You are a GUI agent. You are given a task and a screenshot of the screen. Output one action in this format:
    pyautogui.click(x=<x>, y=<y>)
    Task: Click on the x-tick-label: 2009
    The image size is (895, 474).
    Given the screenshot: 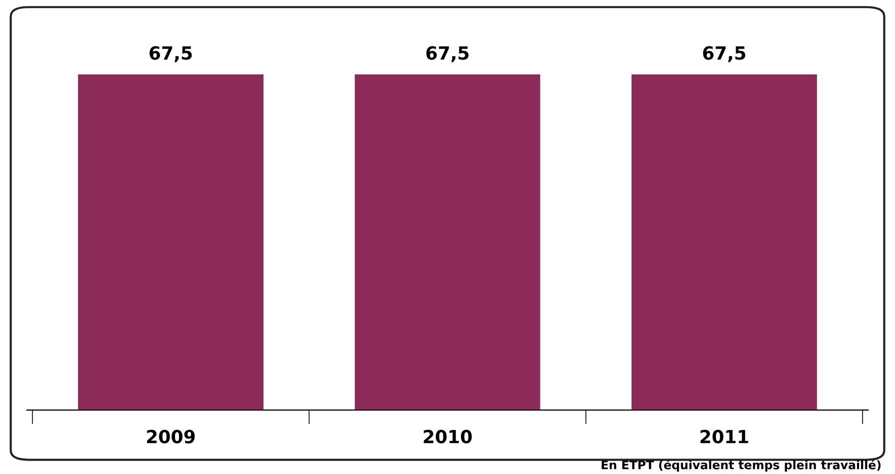 What is the action you would take?
    pyautogui.click(x=171, y=437)
    